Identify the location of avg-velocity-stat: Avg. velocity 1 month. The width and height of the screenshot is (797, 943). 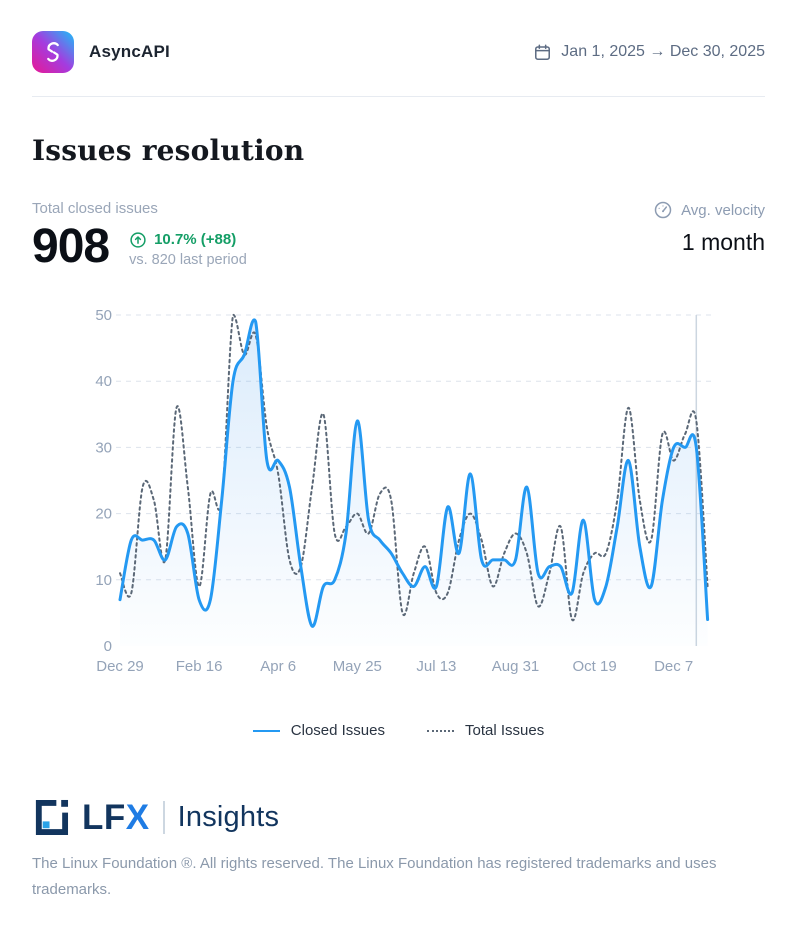
(709, 228).